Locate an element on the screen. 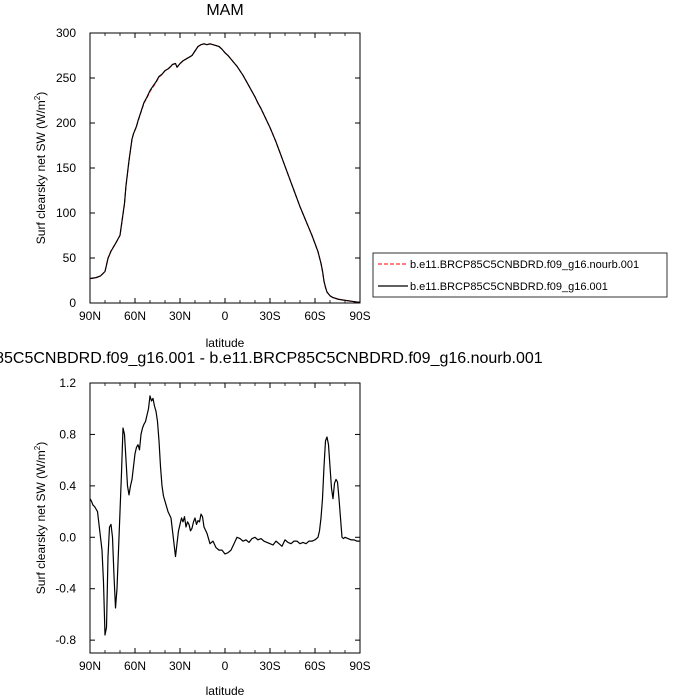 This screenshot has width=700, height=700. top-x-axis-label: latitude is located at coordinates (225, 343).